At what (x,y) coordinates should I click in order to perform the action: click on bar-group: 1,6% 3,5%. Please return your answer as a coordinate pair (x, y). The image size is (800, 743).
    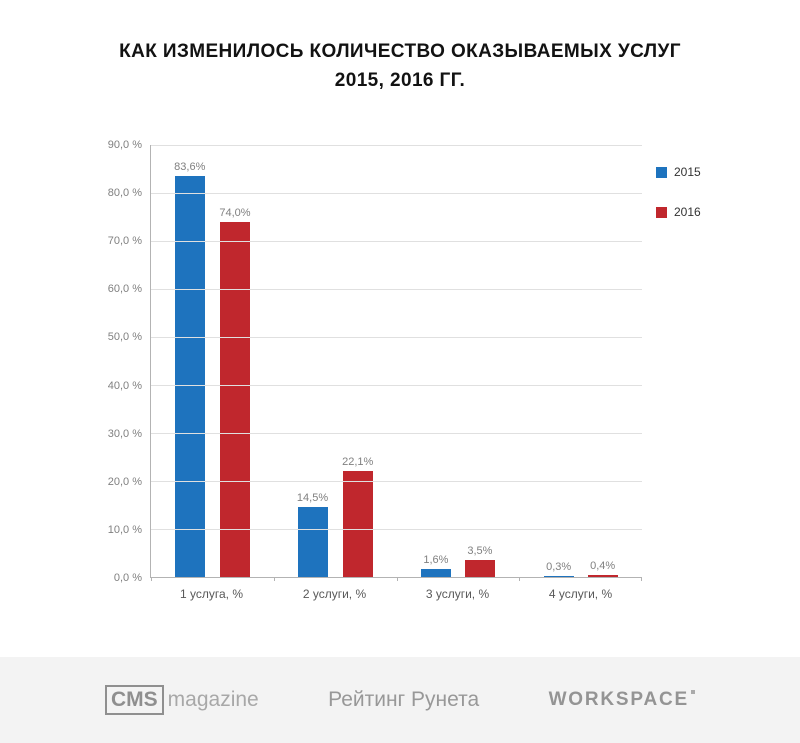
    Looking at the image, I should click on (458, 361).